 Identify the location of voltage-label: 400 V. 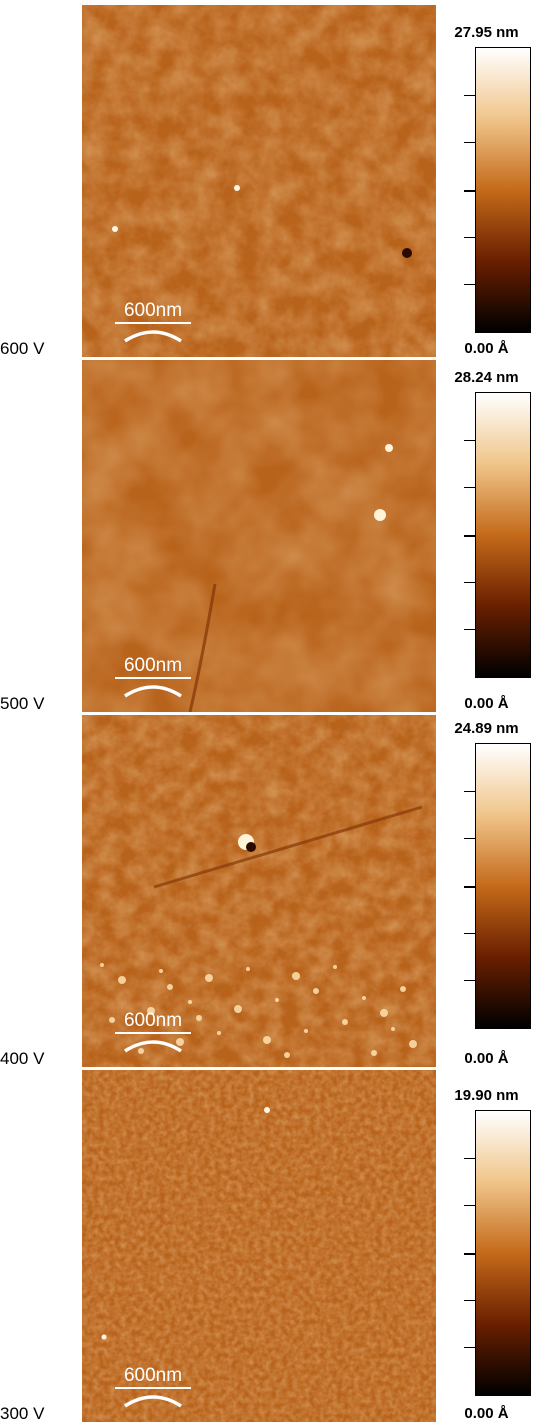
(22, 1058).